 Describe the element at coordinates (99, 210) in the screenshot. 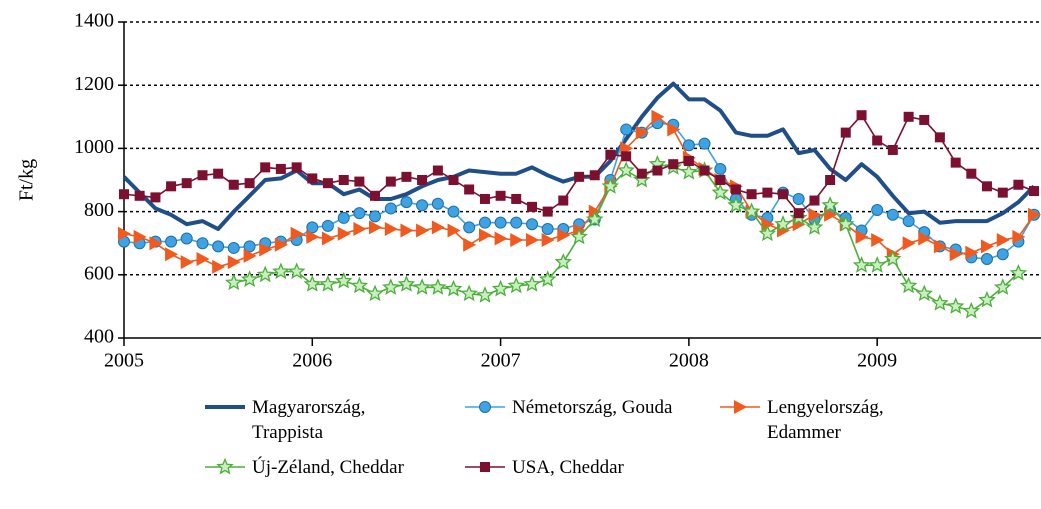

I see `y-tick-label: 800` at that location.